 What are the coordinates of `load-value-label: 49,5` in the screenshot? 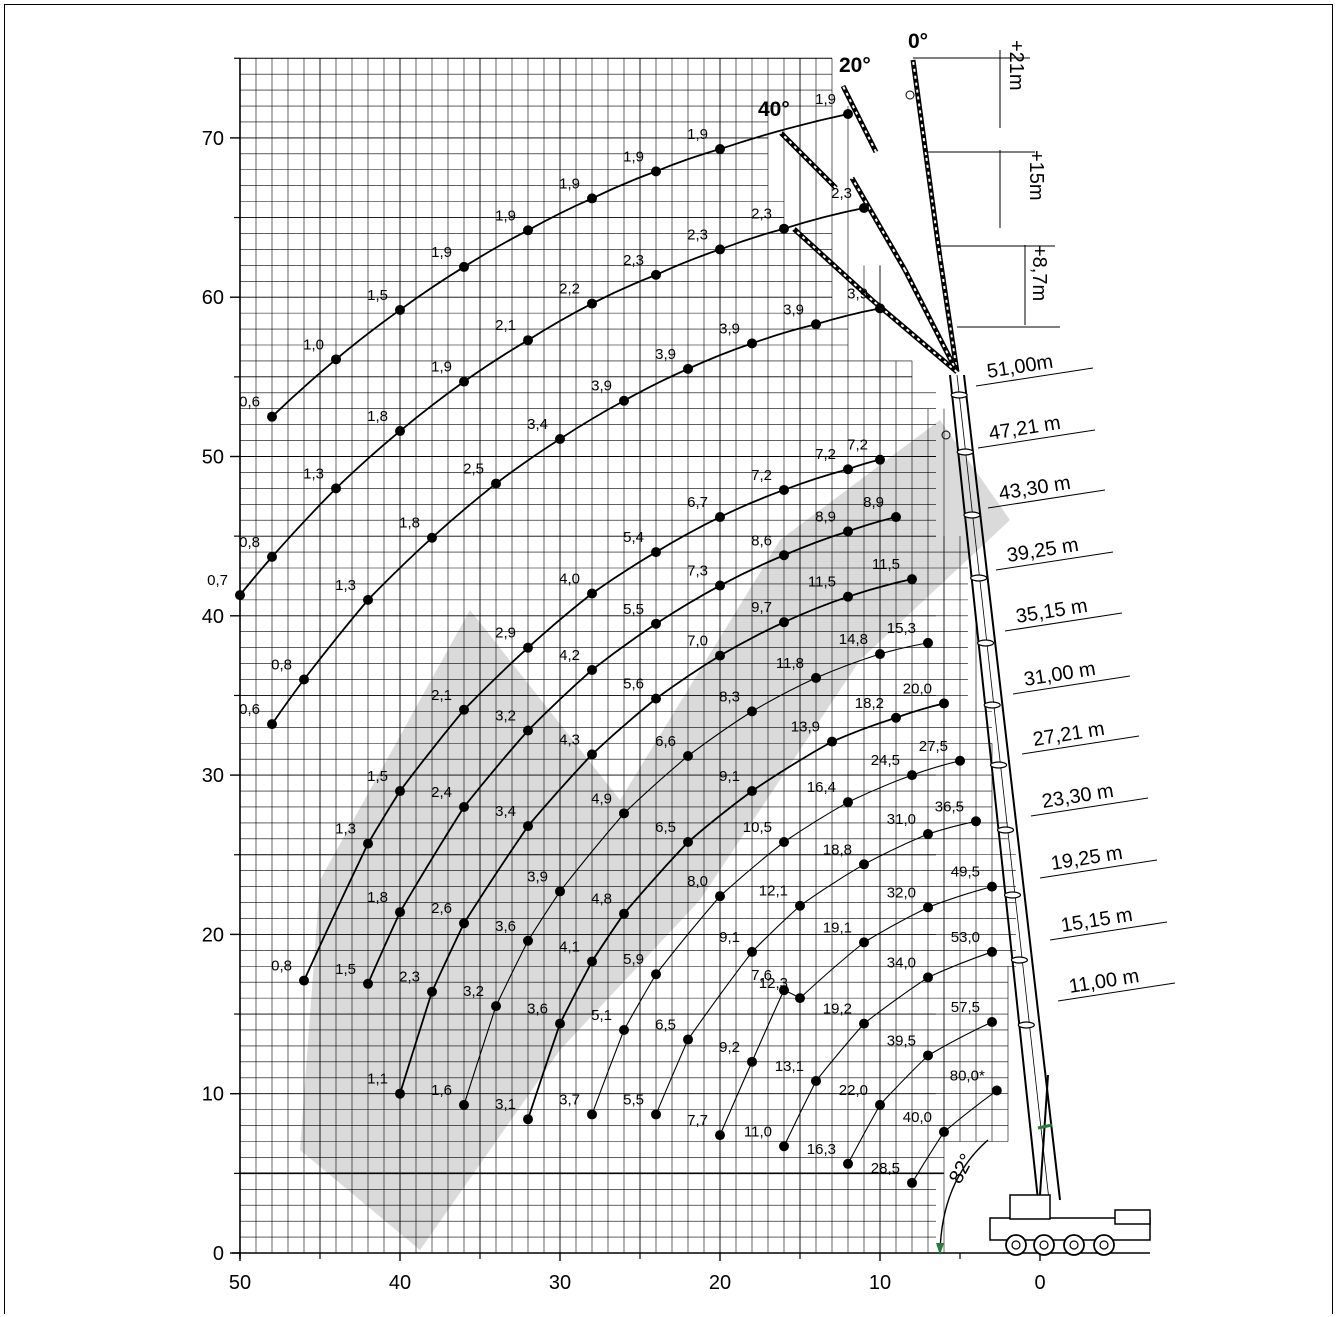 It's located at (965, 872).